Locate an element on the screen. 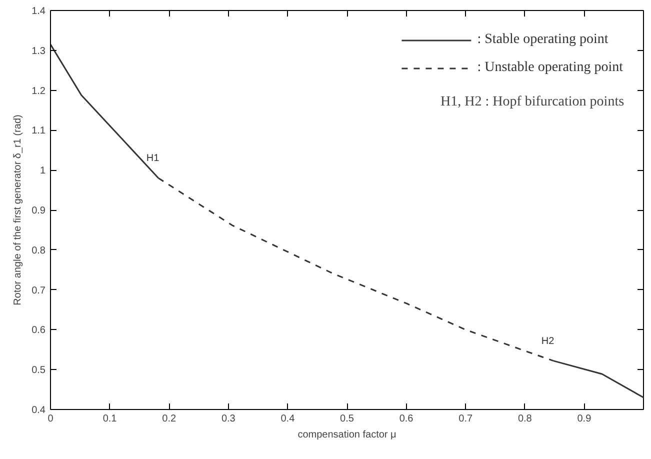  x-tick-label: 0.1 is located at coordinates (110, 419).